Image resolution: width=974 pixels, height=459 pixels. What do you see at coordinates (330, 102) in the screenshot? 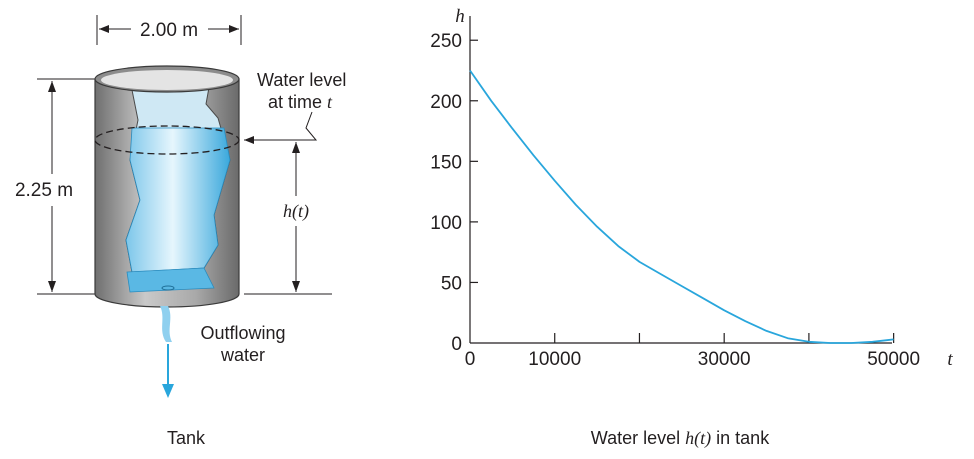
I see `water-level-time-var: t` at bounding box center [330, 102].